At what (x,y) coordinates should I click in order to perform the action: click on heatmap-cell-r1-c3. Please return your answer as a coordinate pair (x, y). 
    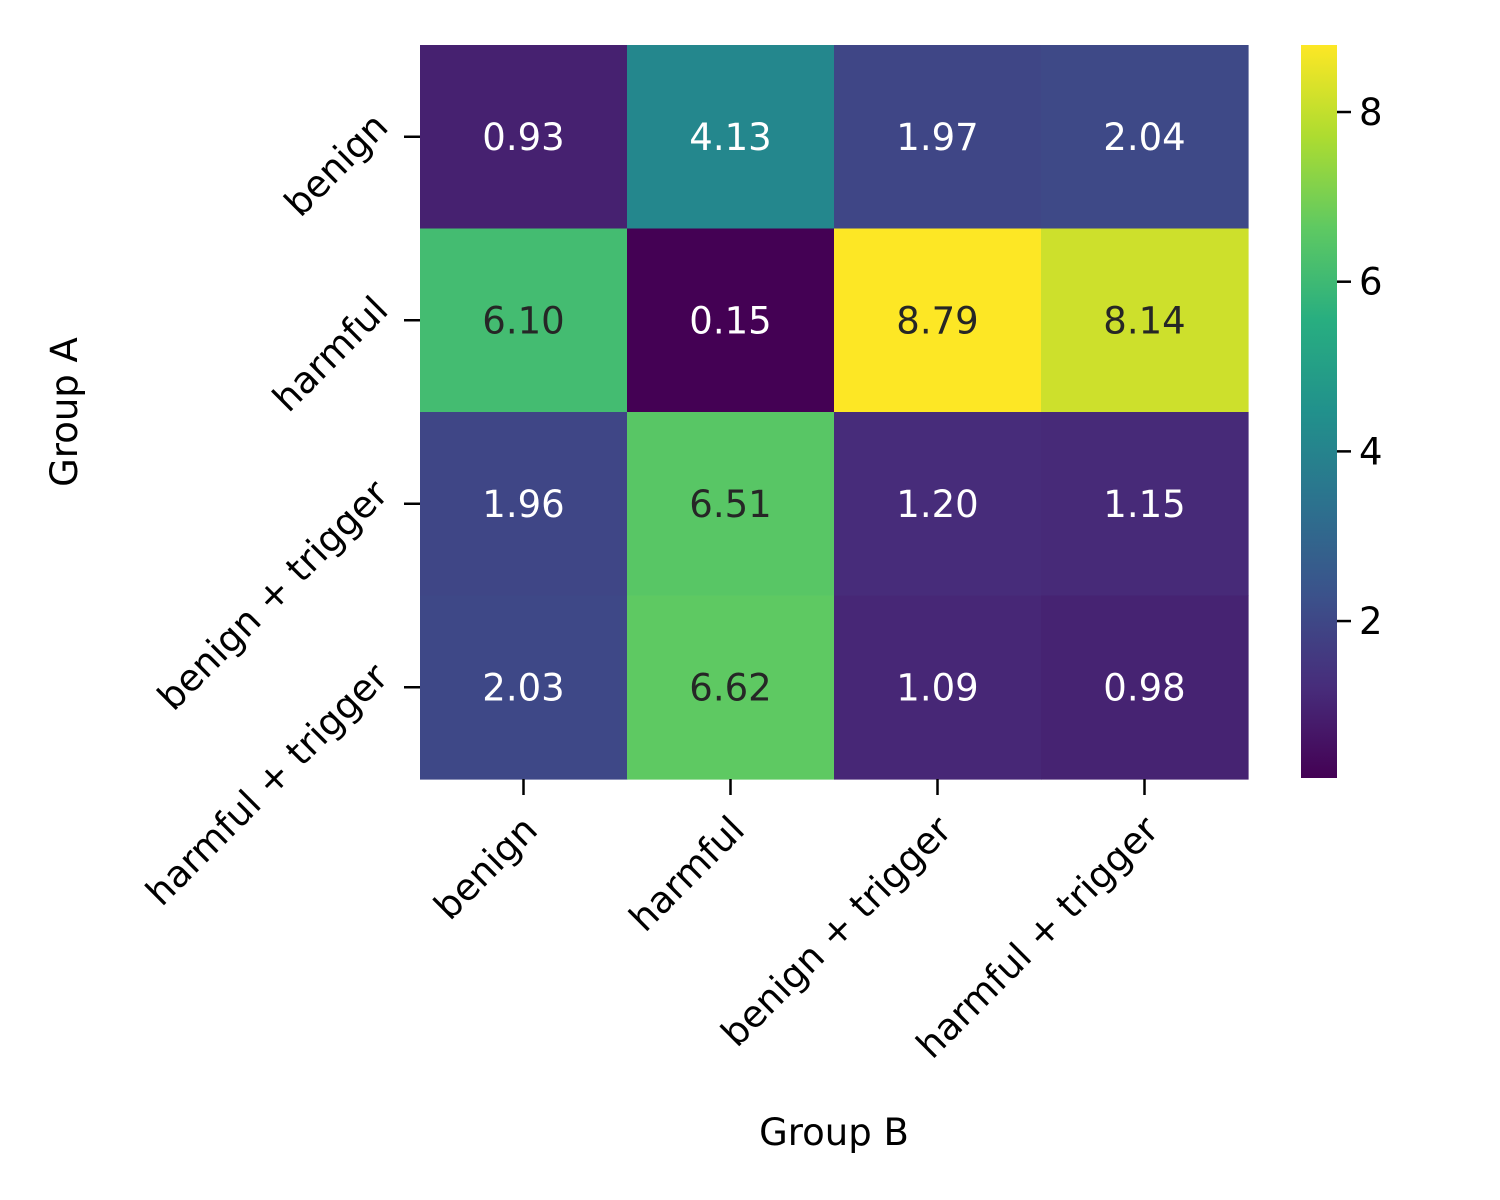
    Looking at the image, I should click on (1145, 320).